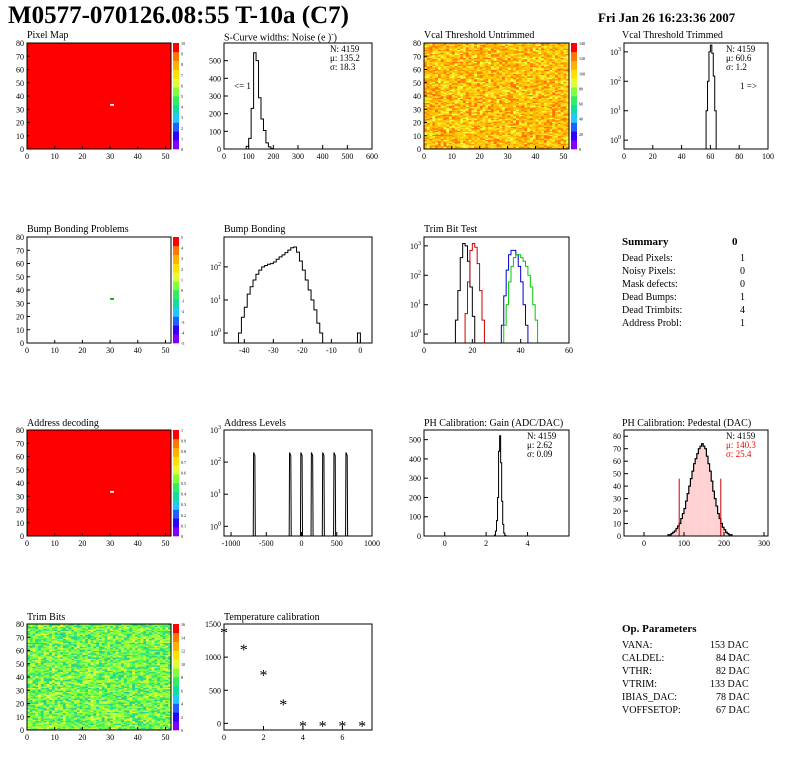 The image size is (796, 772). What do you see at coordinates (176, 339) in the screenshot?
I see `palette-swatch` at bounding box center [176, 339].